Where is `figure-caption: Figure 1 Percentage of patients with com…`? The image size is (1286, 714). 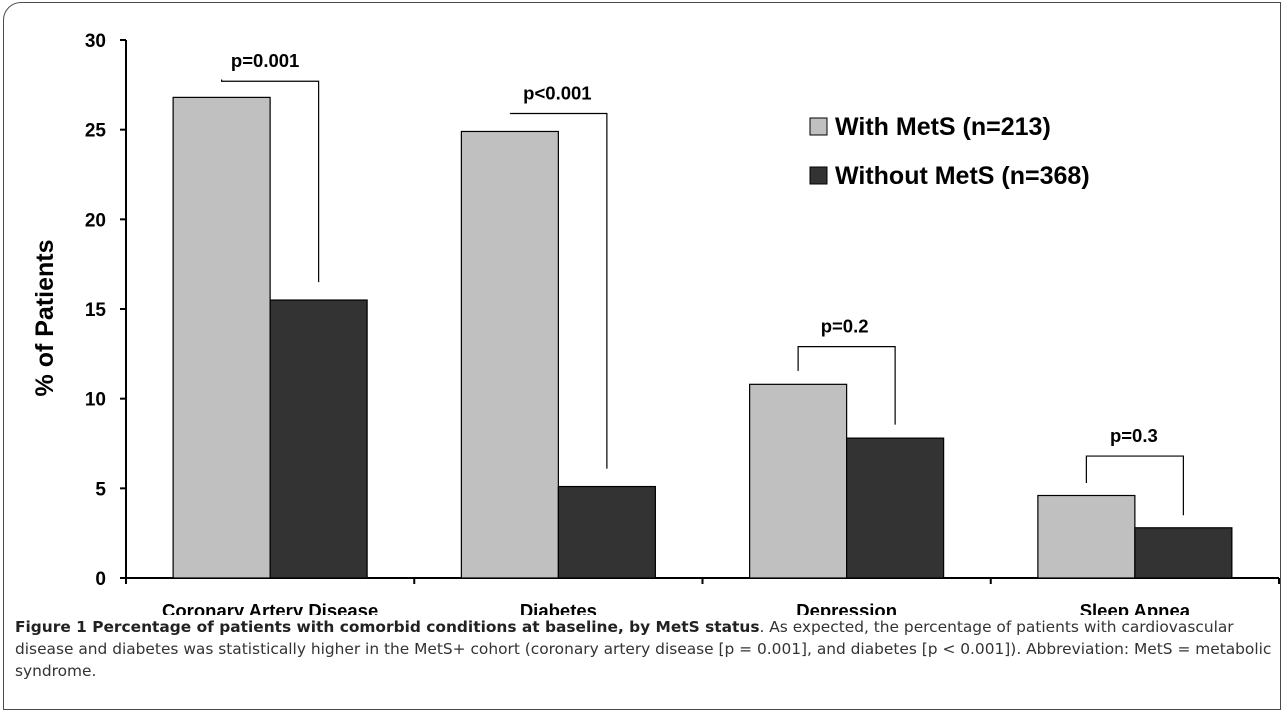 figure-caption: Figure 1 Percentage of patients with com… is located at coordinates (645, 649).